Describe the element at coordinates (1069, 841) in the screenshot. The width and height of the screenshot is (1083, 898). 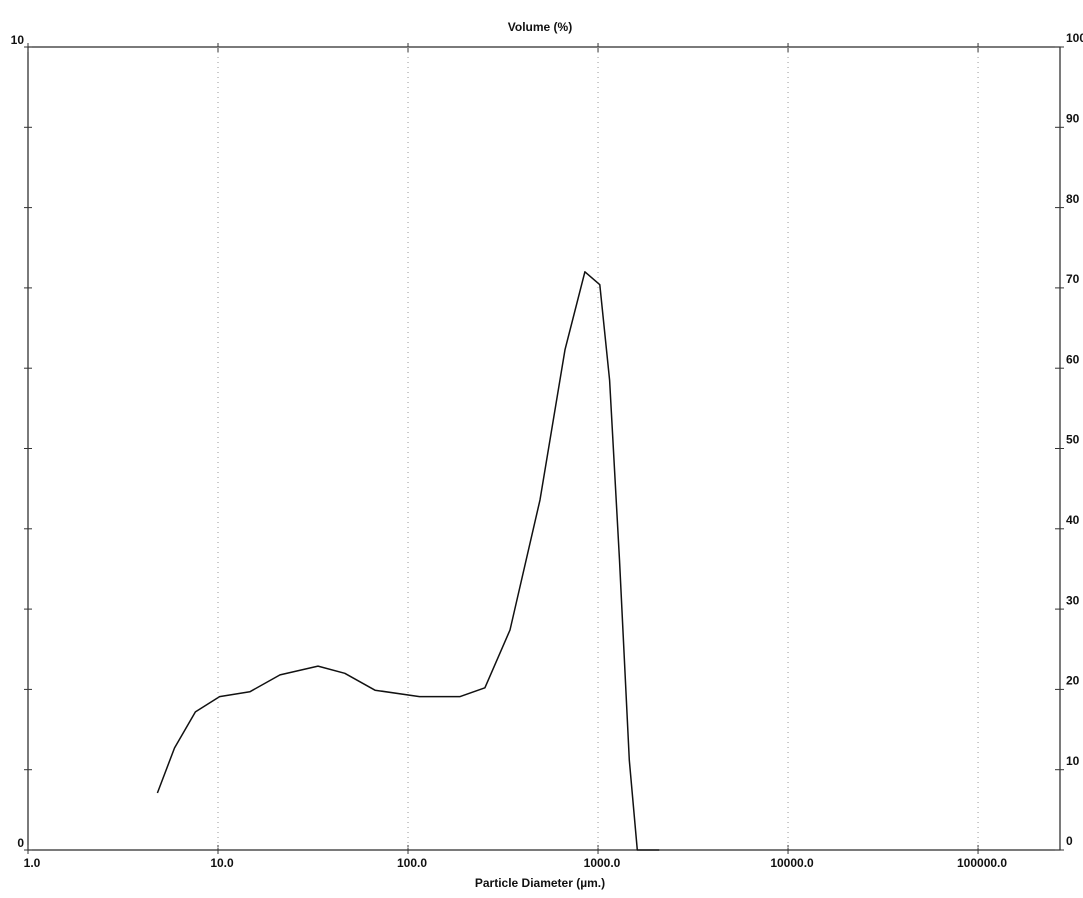
I see `y2-tick-label: 0` at that location.